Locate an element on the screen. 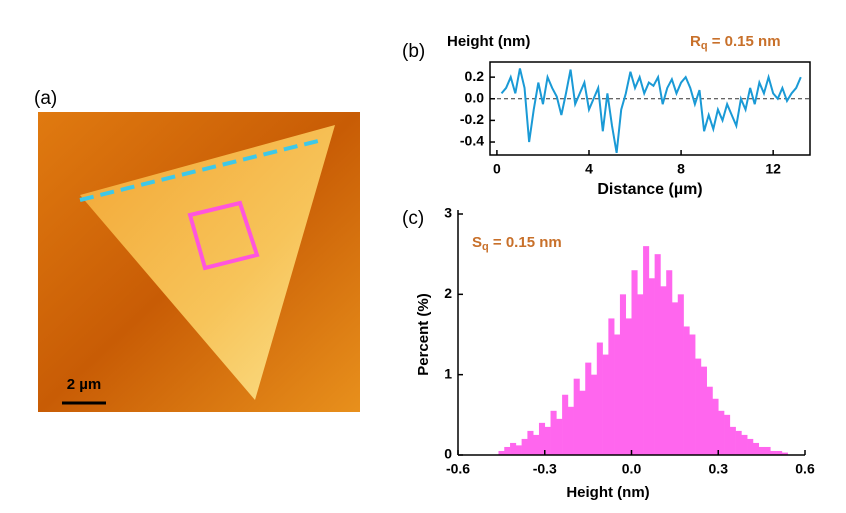  x-axis-label: Distance (µm) is located at coordinates (649, 189).